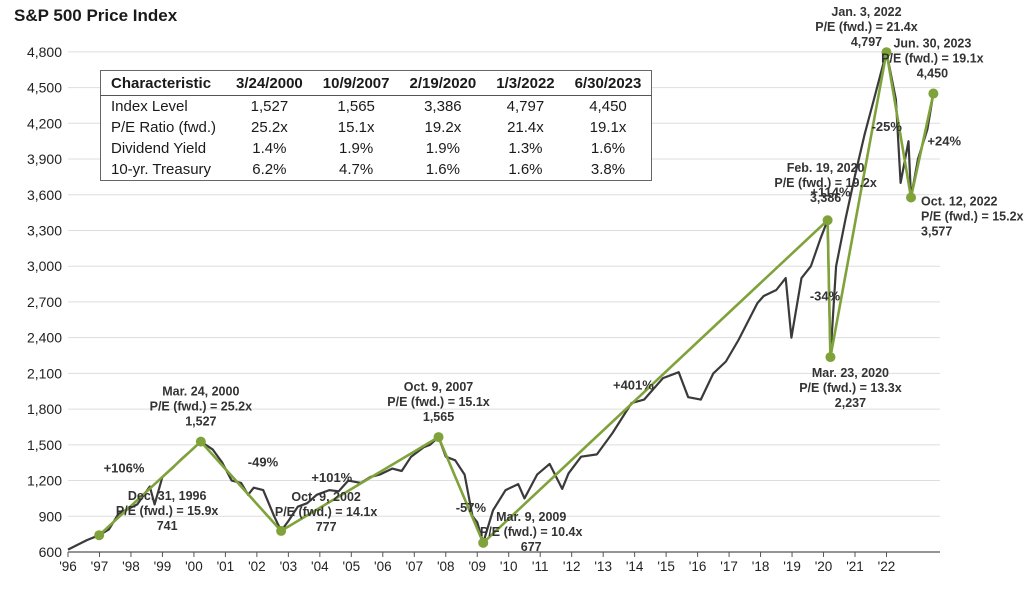 This screenshot has width=1024, height=594. What do you see at coordinates (525, 83) in the screenshot?
I see `table-column-header: 1/3/2022` at bounding box center [525, 83].